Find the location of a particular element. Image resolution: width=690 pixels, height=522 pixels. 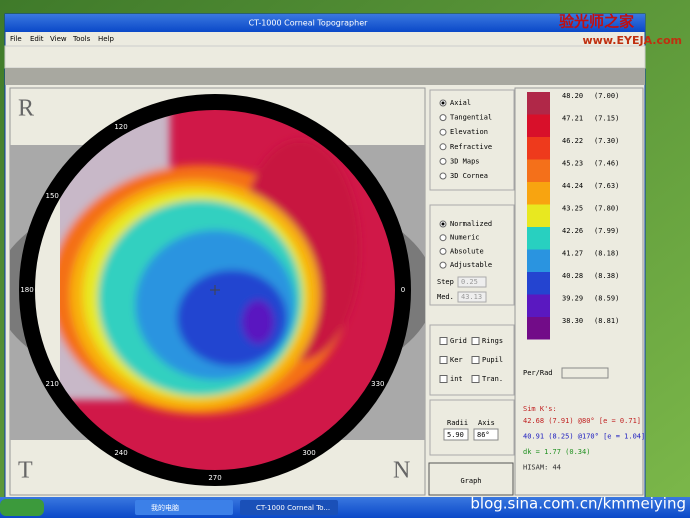

angle-label: 210 is located at coordinates (51, 384).